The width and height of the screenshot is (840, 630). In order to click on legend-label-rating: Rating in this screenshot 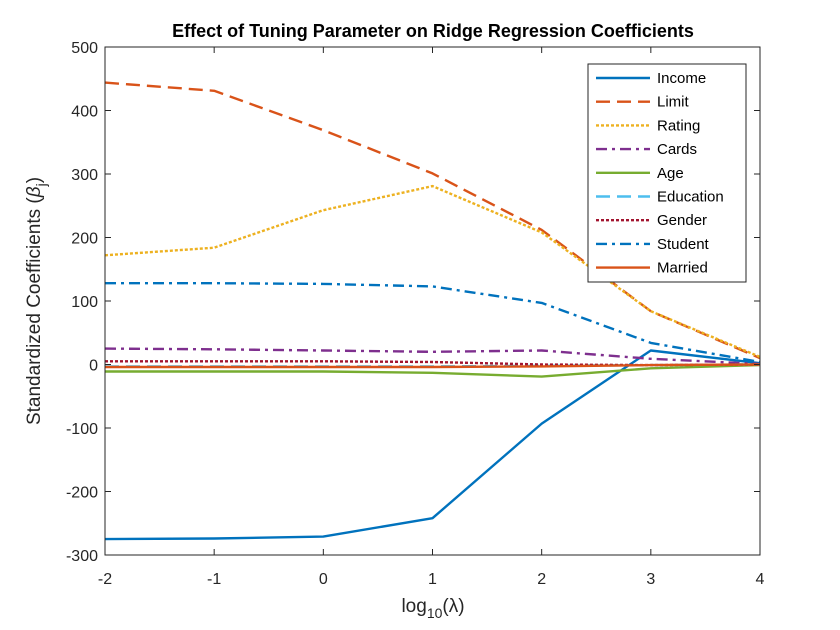, I will do `click(678, 125)`.